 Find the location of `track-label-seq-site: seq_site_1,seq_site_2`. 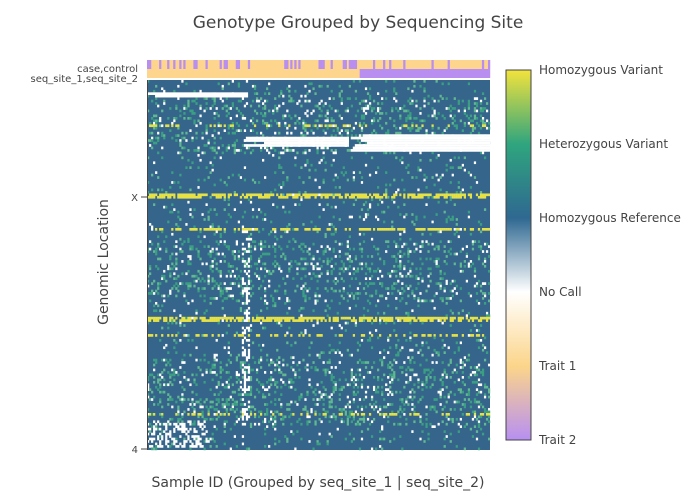

track-label-seq-site: seq_site_1,seq_site_2 is located at coordinates (84, 79).